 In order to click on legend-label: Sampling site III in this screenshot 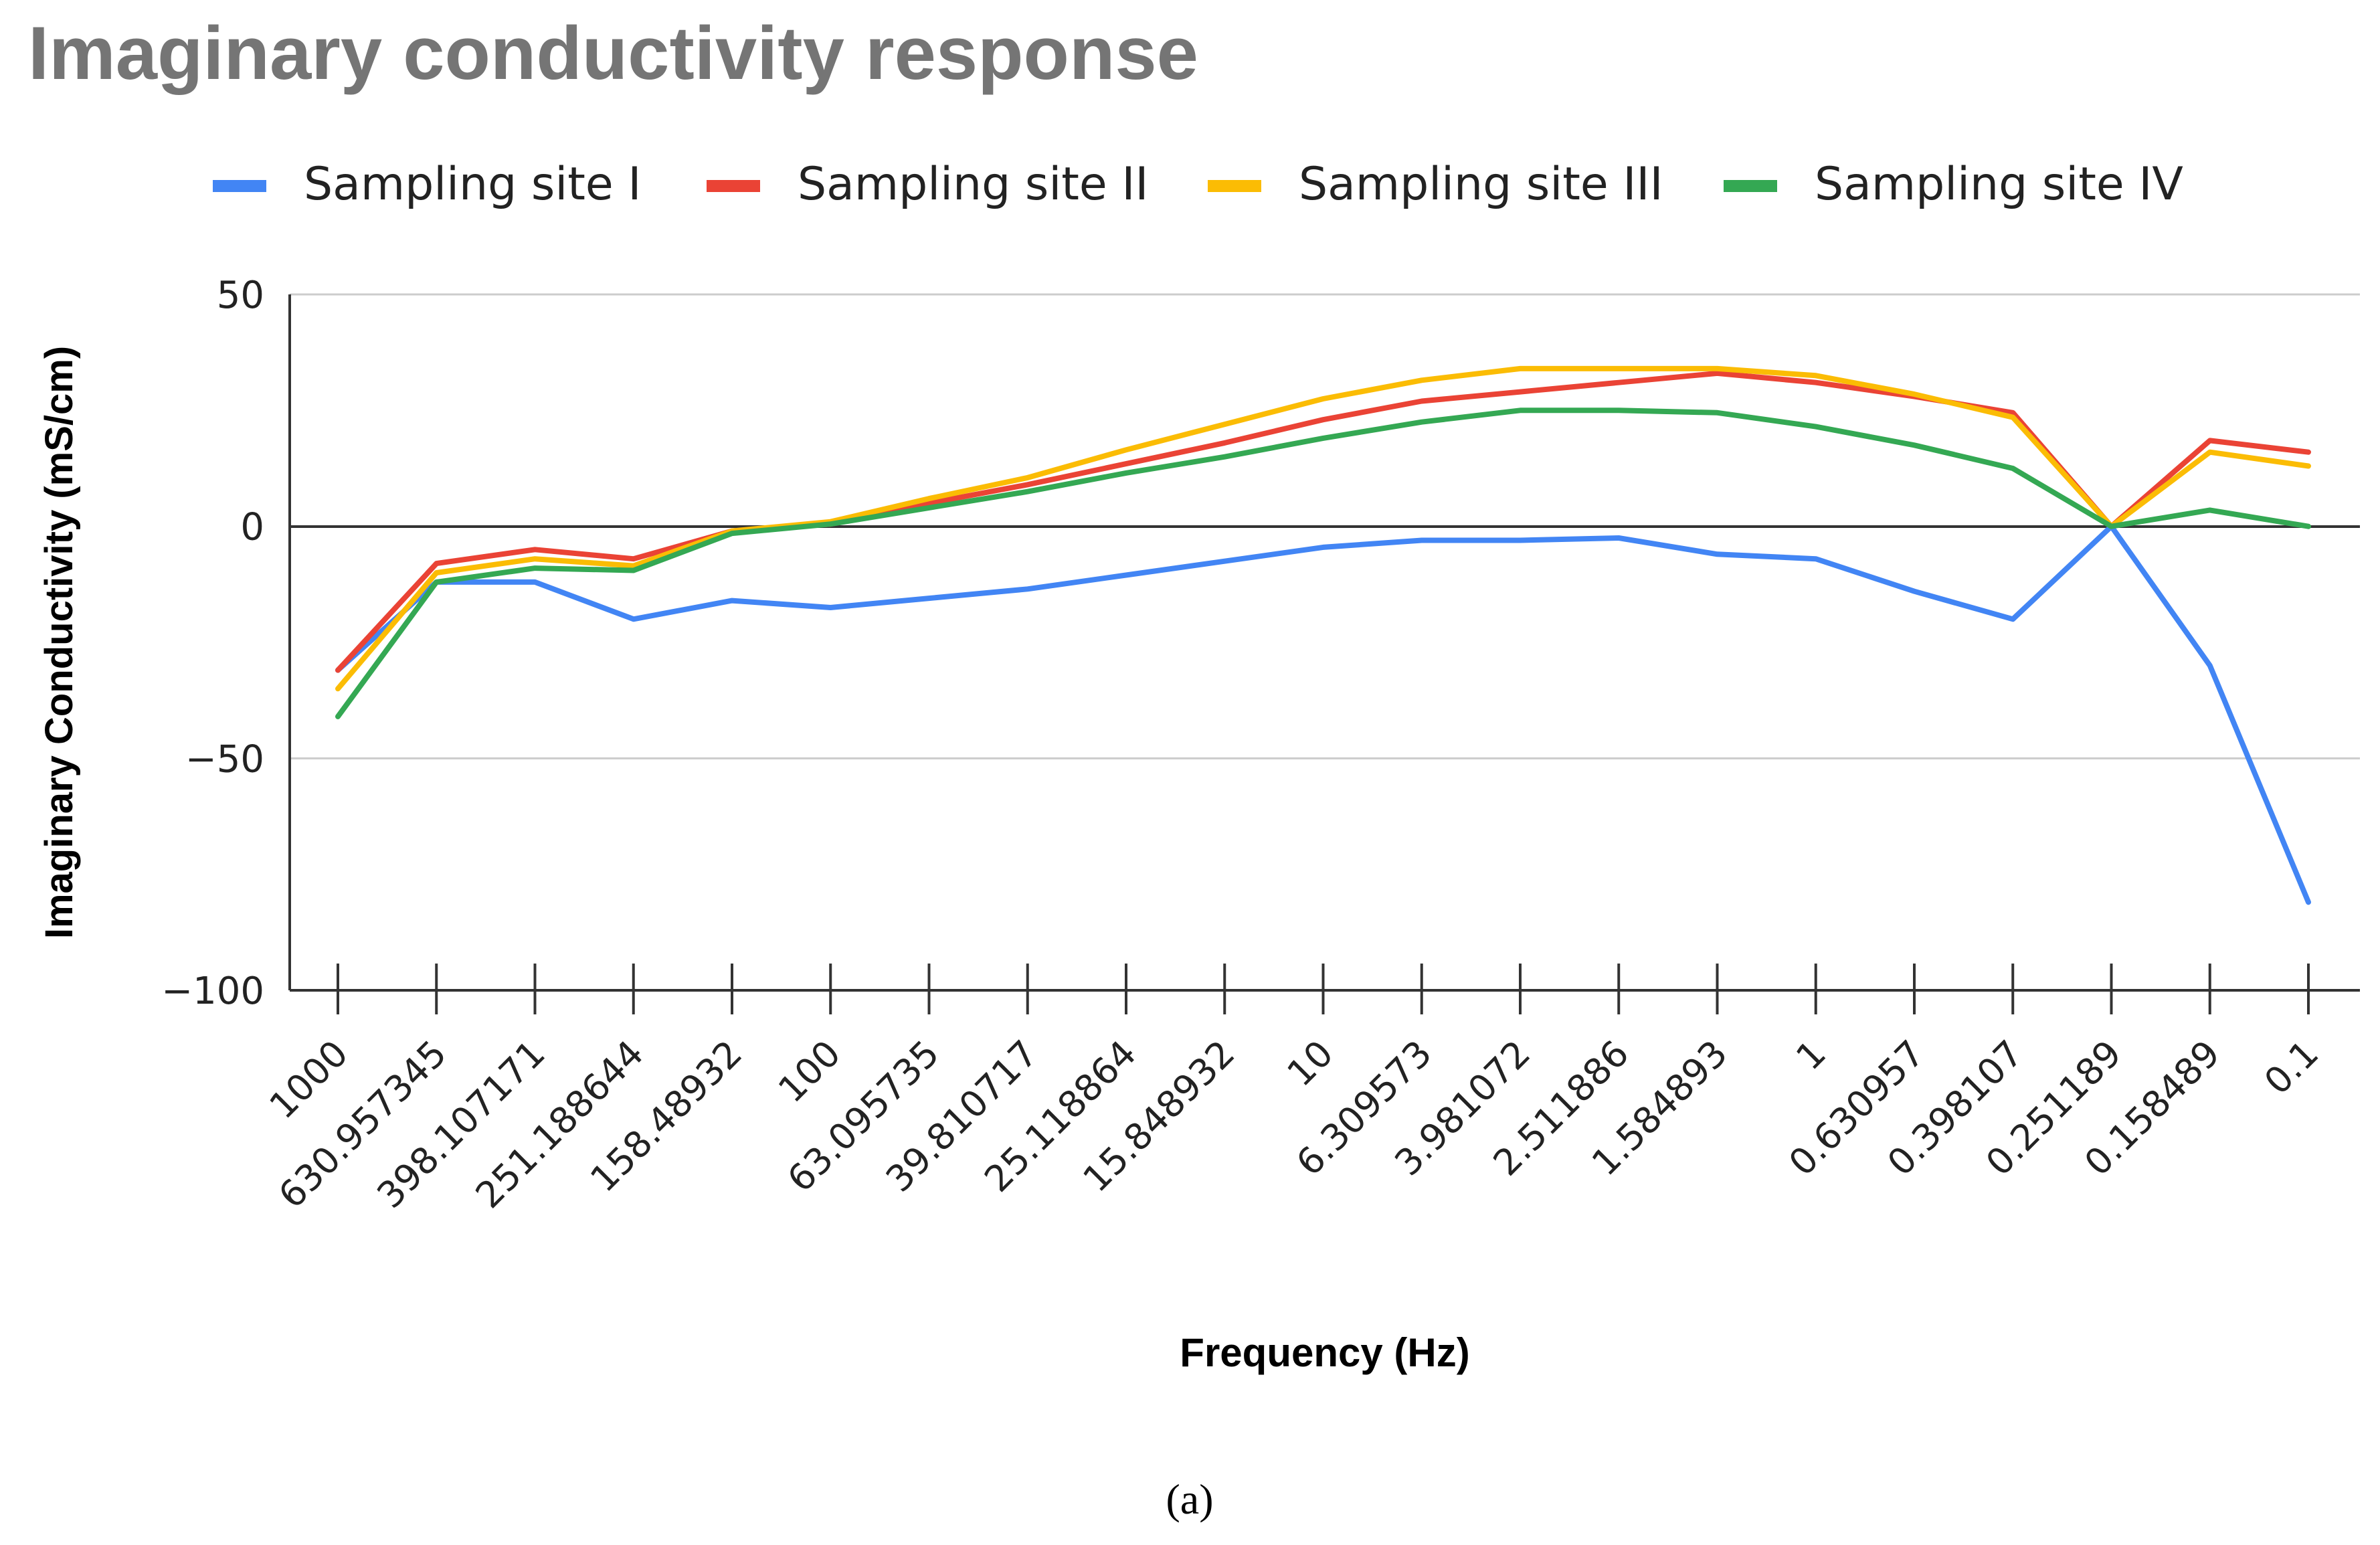, I will do `click(1481, 184)`.